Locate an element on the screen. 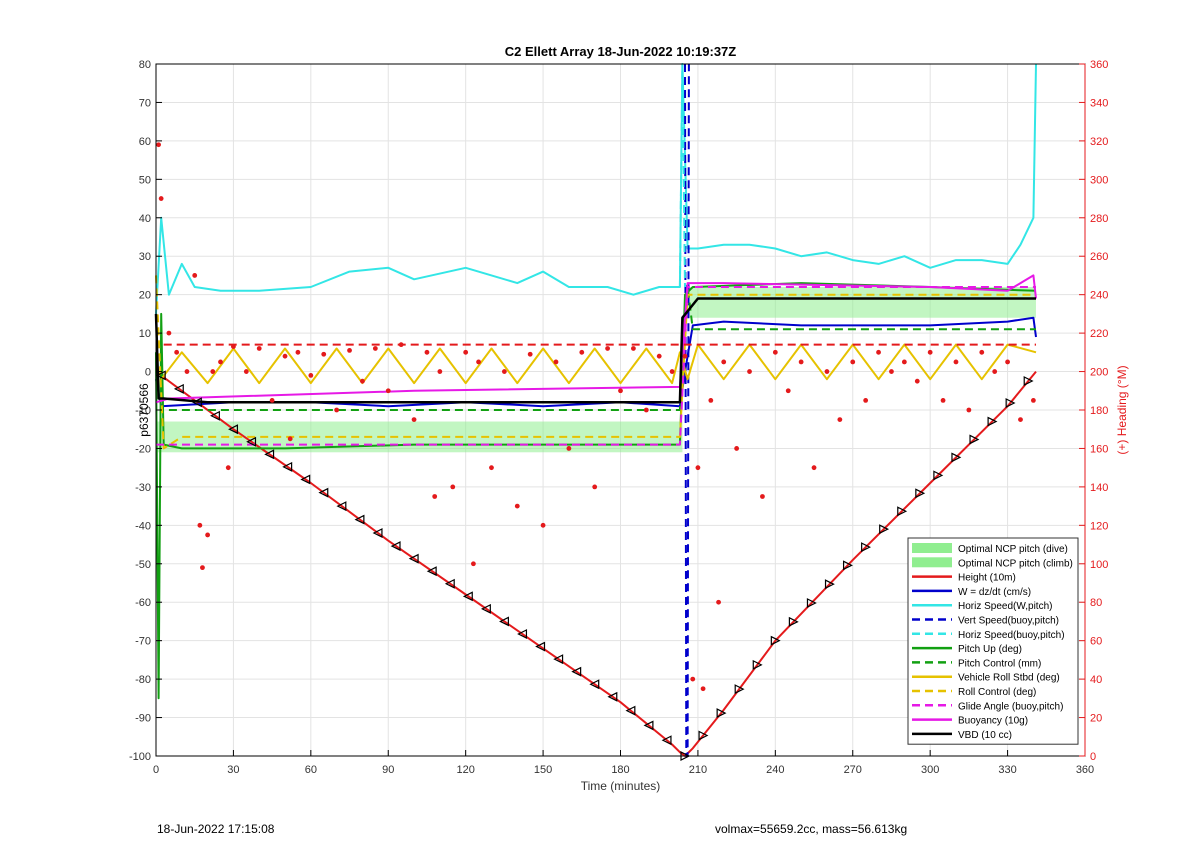 The width and height of the screenshot is (1200, 851). y-tick-label-right: 360 is located at coordinates (1099, 65).